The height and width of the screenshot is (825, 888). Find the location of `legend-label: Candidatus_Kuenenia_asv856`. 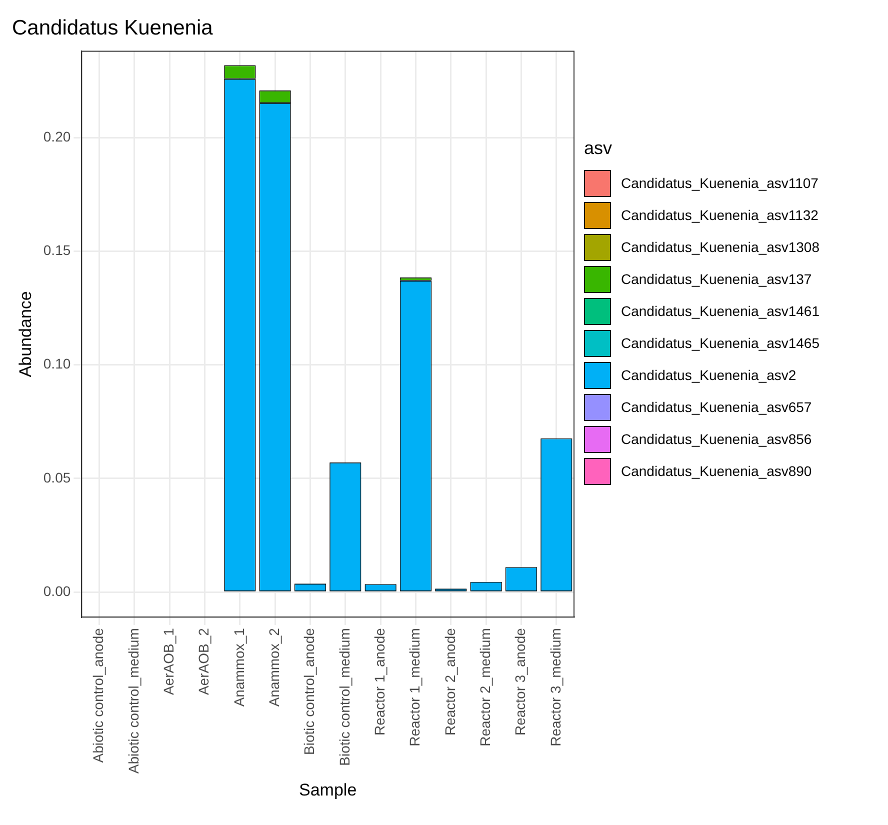

legend-label: Candidatus_Kuenenia_asv856 is located at coordinates (716, 439).